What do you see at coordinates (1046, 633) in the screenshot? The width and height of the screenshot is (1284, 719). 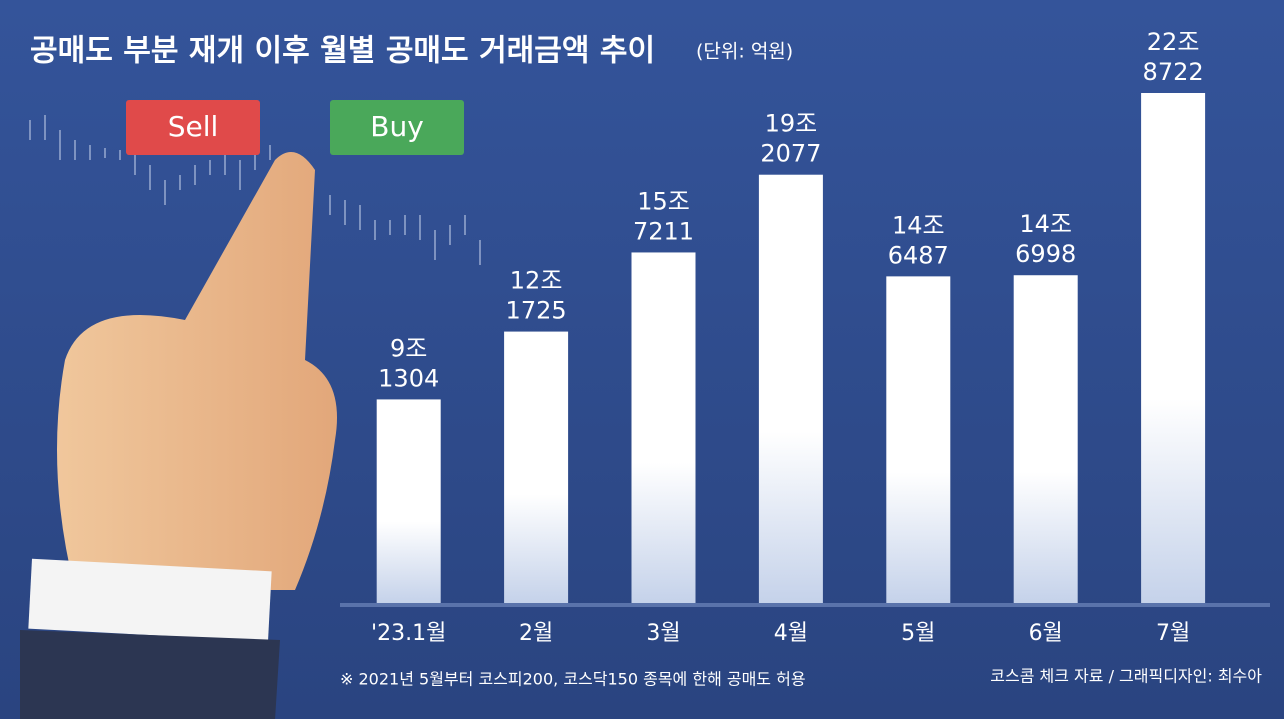 I see `x-tick-label: 6월` at bounding box center [1046, 633].